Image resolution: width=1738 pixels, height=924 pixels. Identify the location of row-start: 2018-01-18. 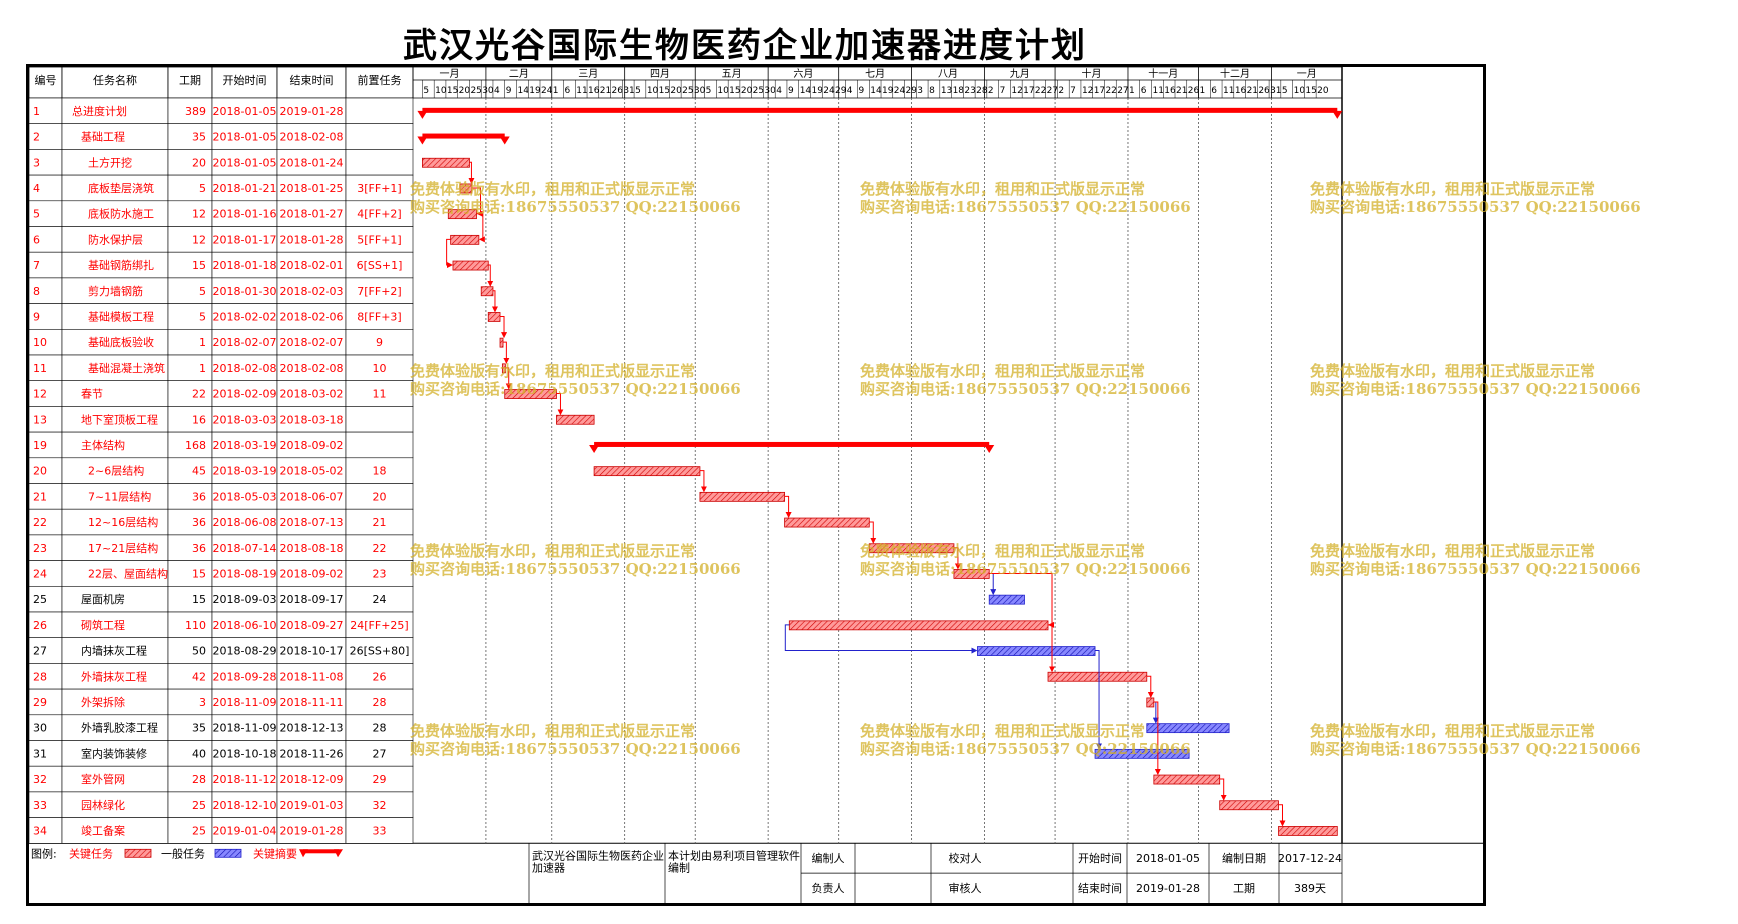
(245, 265).